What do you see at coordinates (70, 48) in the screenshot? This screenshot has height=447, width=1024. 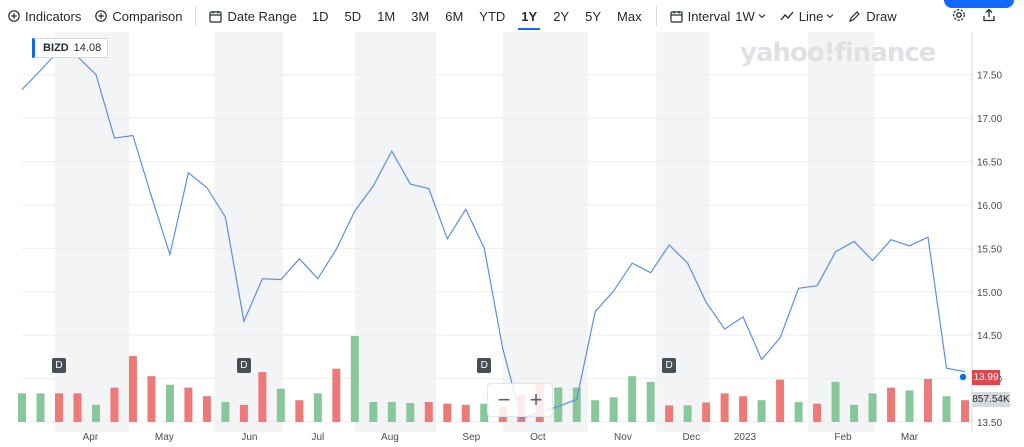 I see `symbol-badge: BIZD 14.08` at bounding box center [70, 48].